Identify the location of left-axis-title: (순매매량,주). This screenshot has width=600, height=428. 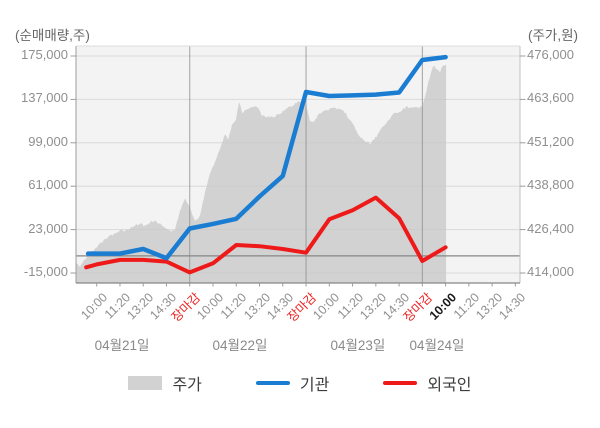
(52, 35).